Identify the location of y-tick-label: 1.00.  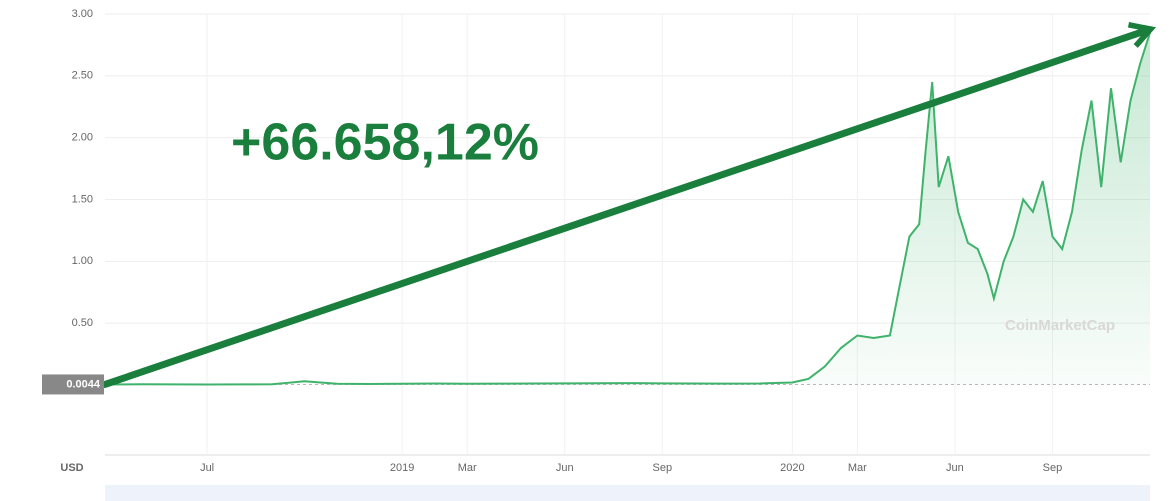
(82, 261).